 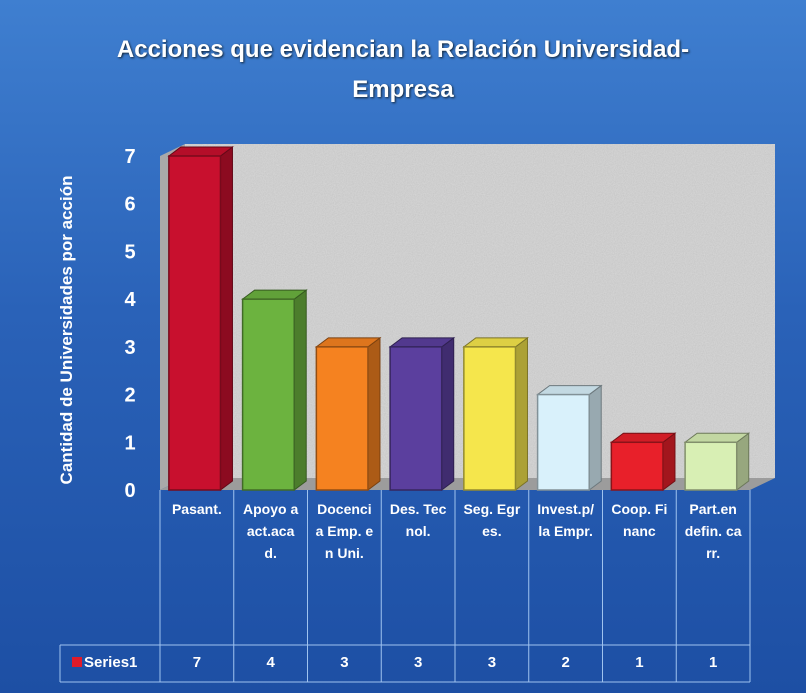 I want to click on legend-label: Series1, so click(x=110, y=662).